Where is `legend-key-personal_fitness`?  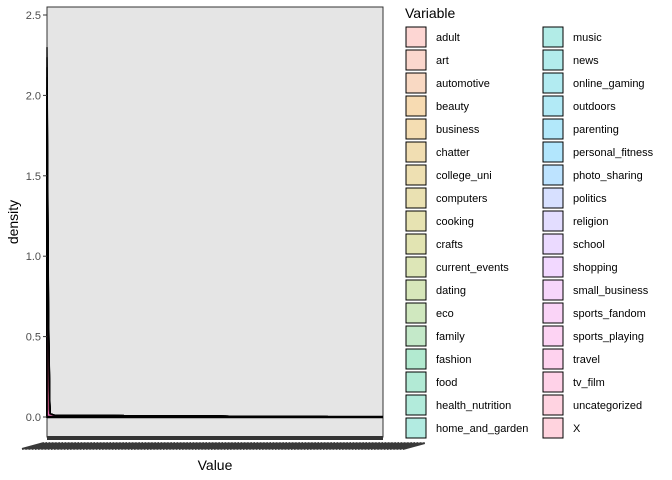
legend-key-personal_fitness is located at coordinates (553, 152).